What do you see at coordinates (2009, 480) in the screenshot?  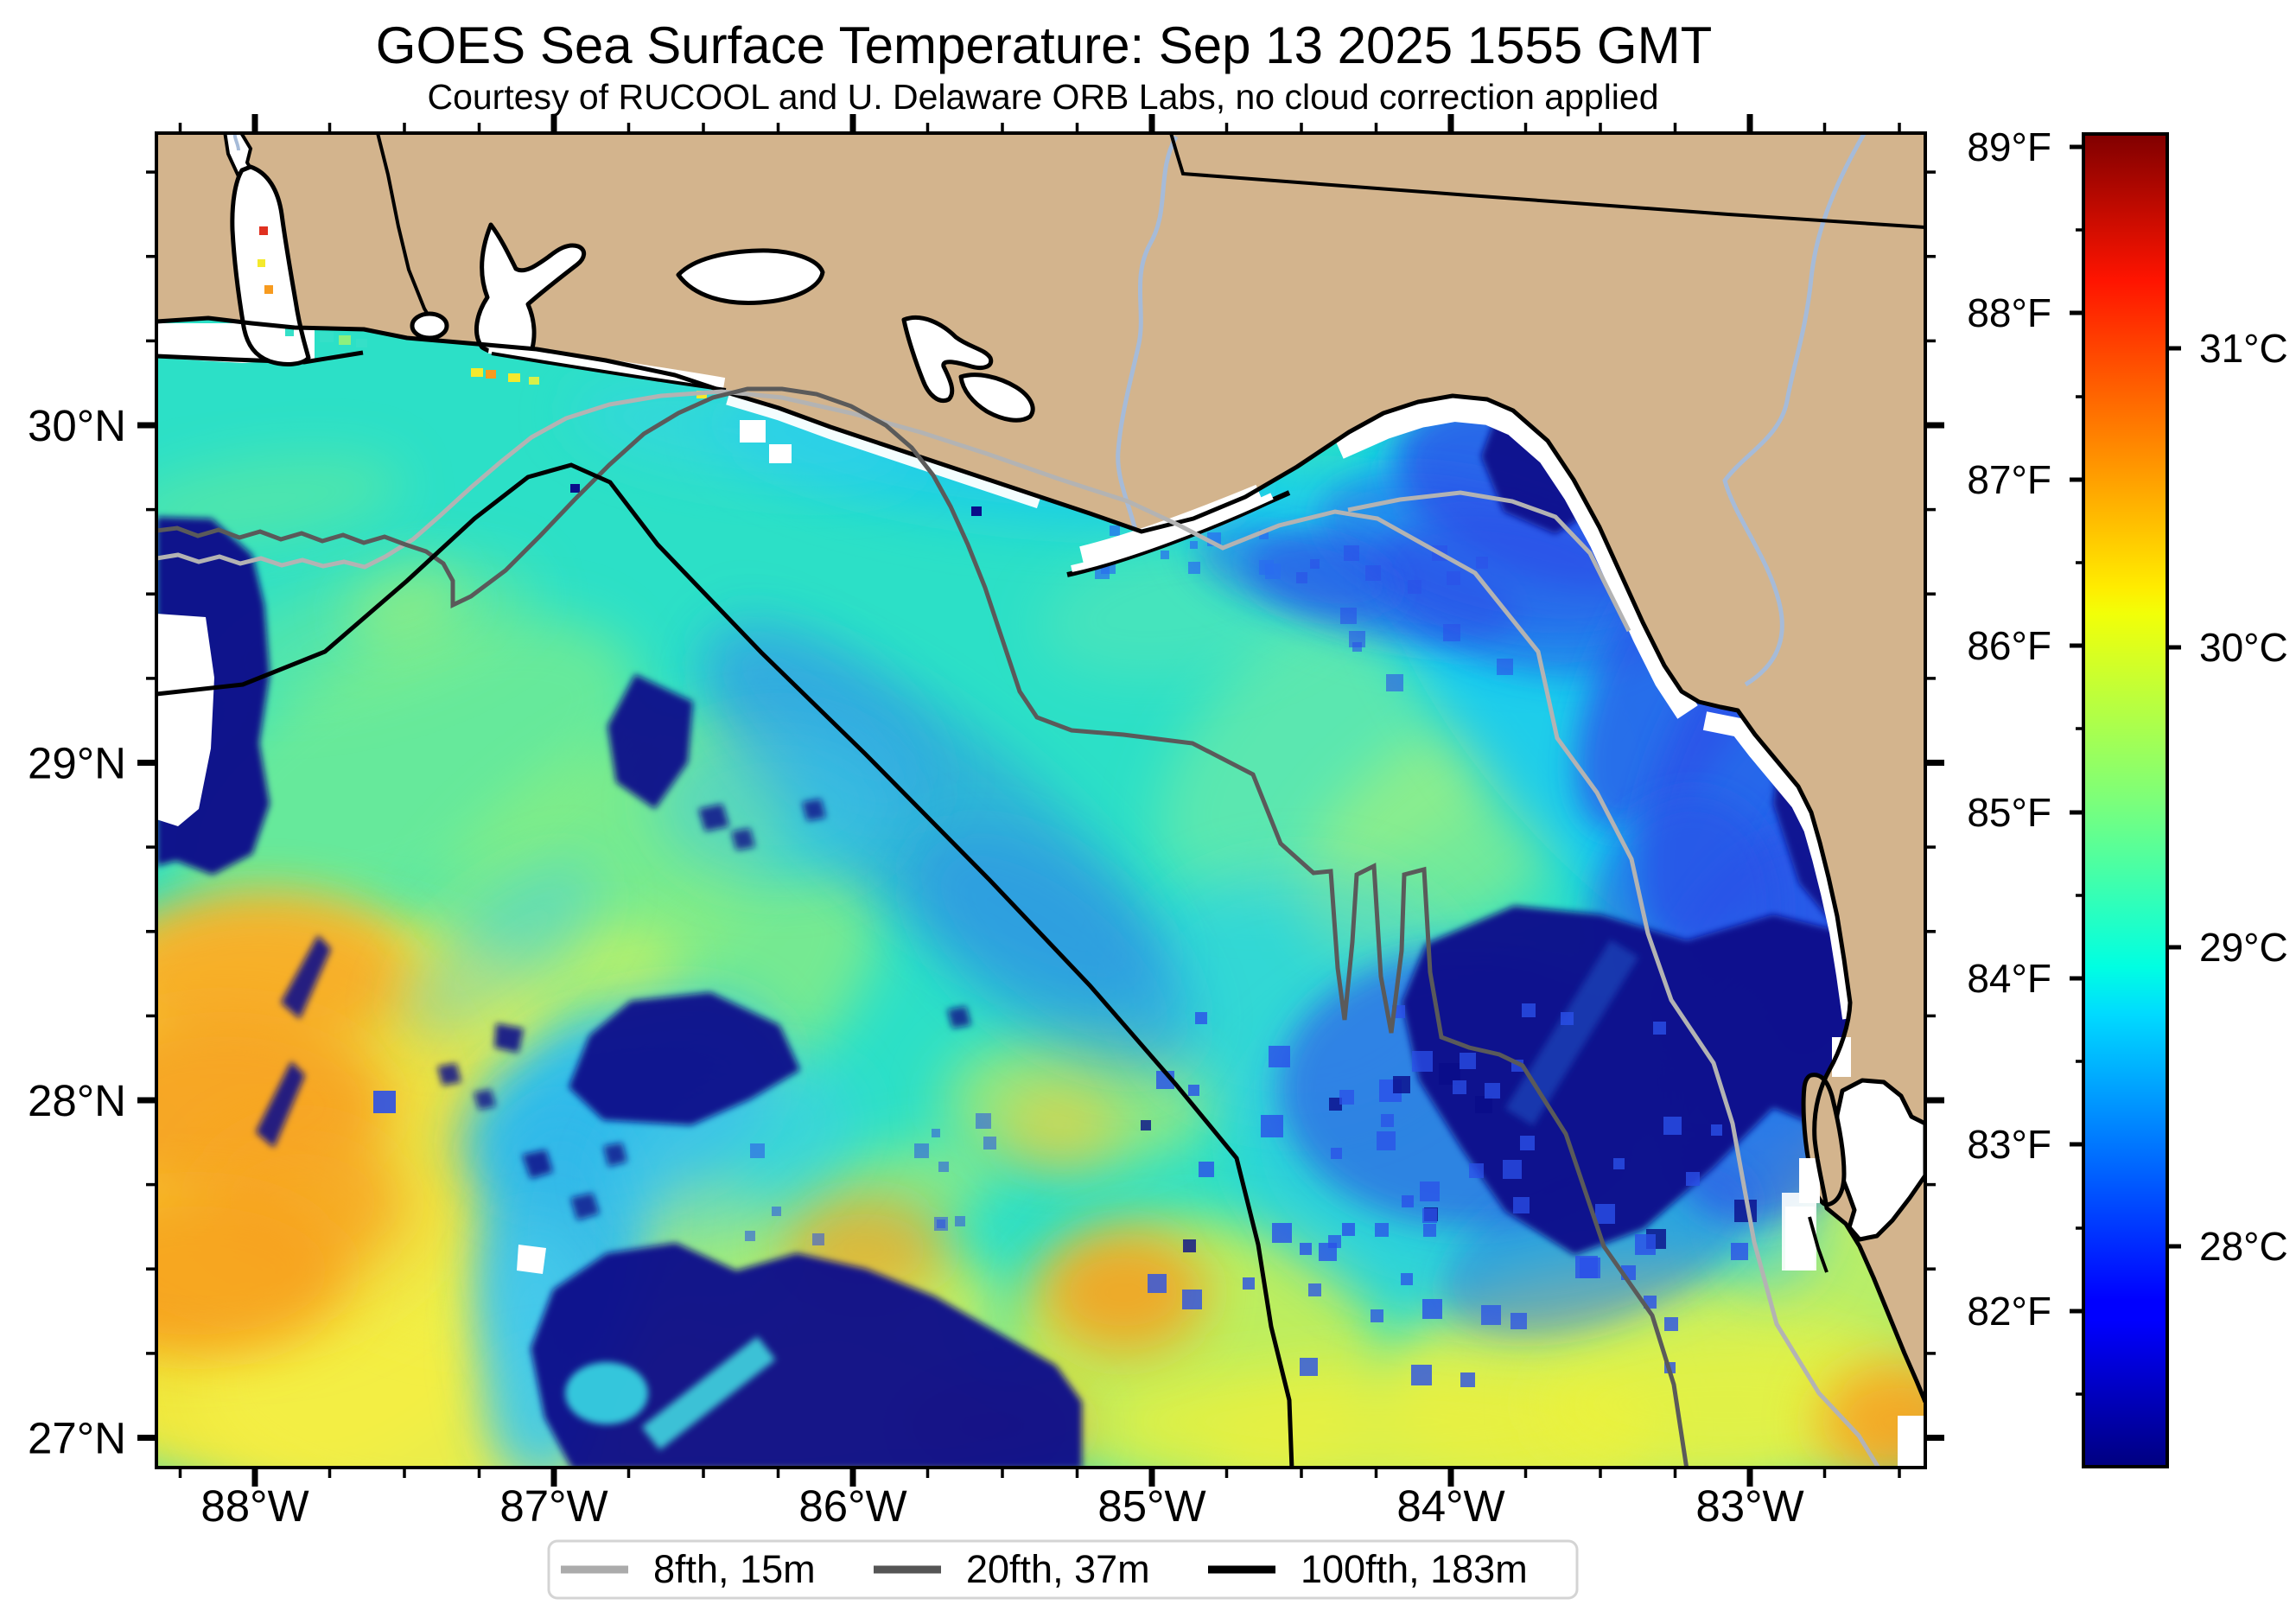 I see `svg-text: 87°F` at bounding box center [2009, 480].